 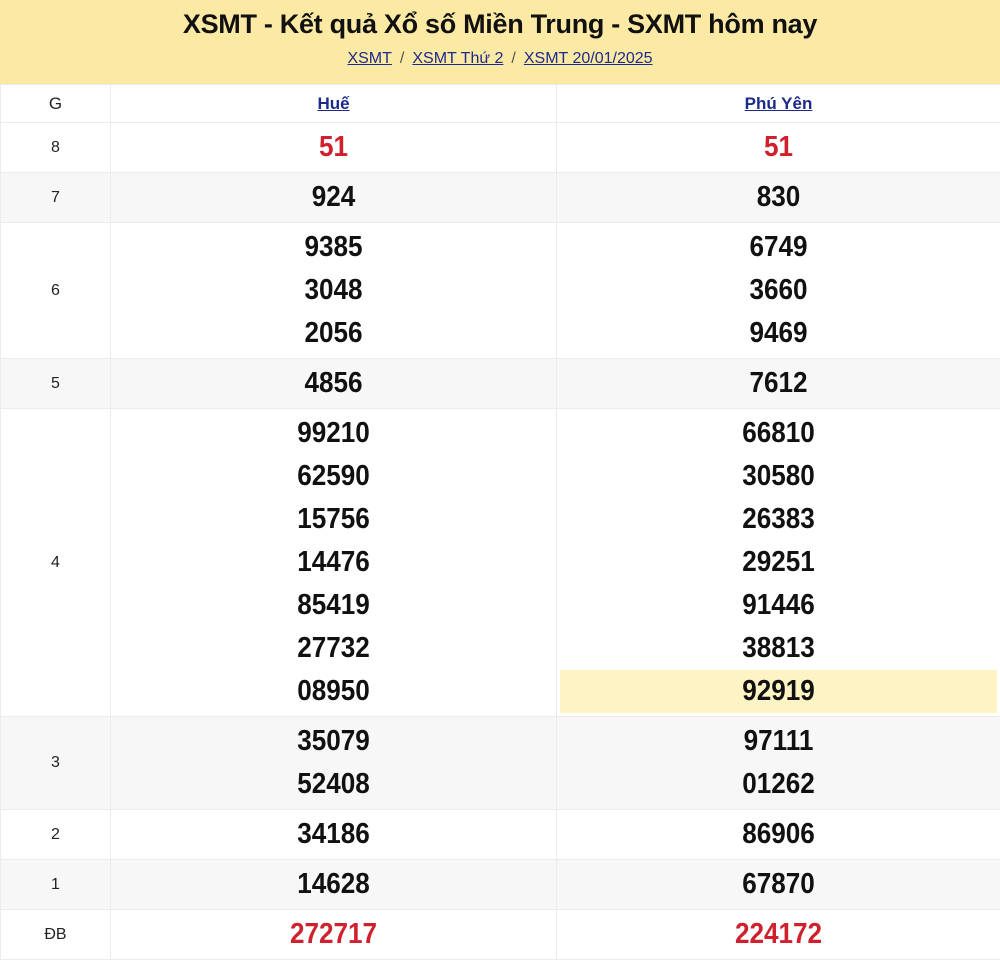 What do you see at coordinates (333, 519) in the screenshot?
I see `lottery-number: 15756` at bounding box center [333, 519].